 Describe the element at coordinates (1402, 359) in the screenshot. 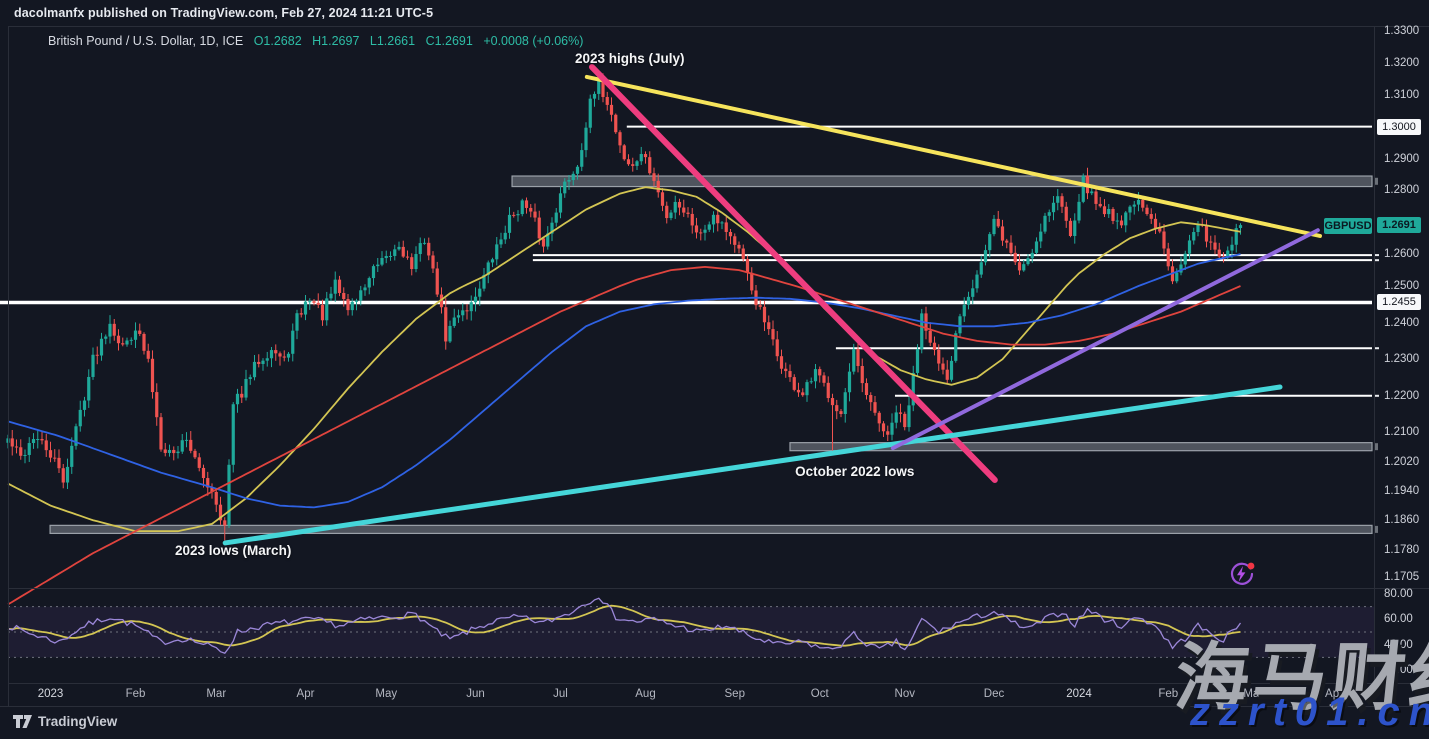

I see `price-axis-tick: 1.2300` at that location.